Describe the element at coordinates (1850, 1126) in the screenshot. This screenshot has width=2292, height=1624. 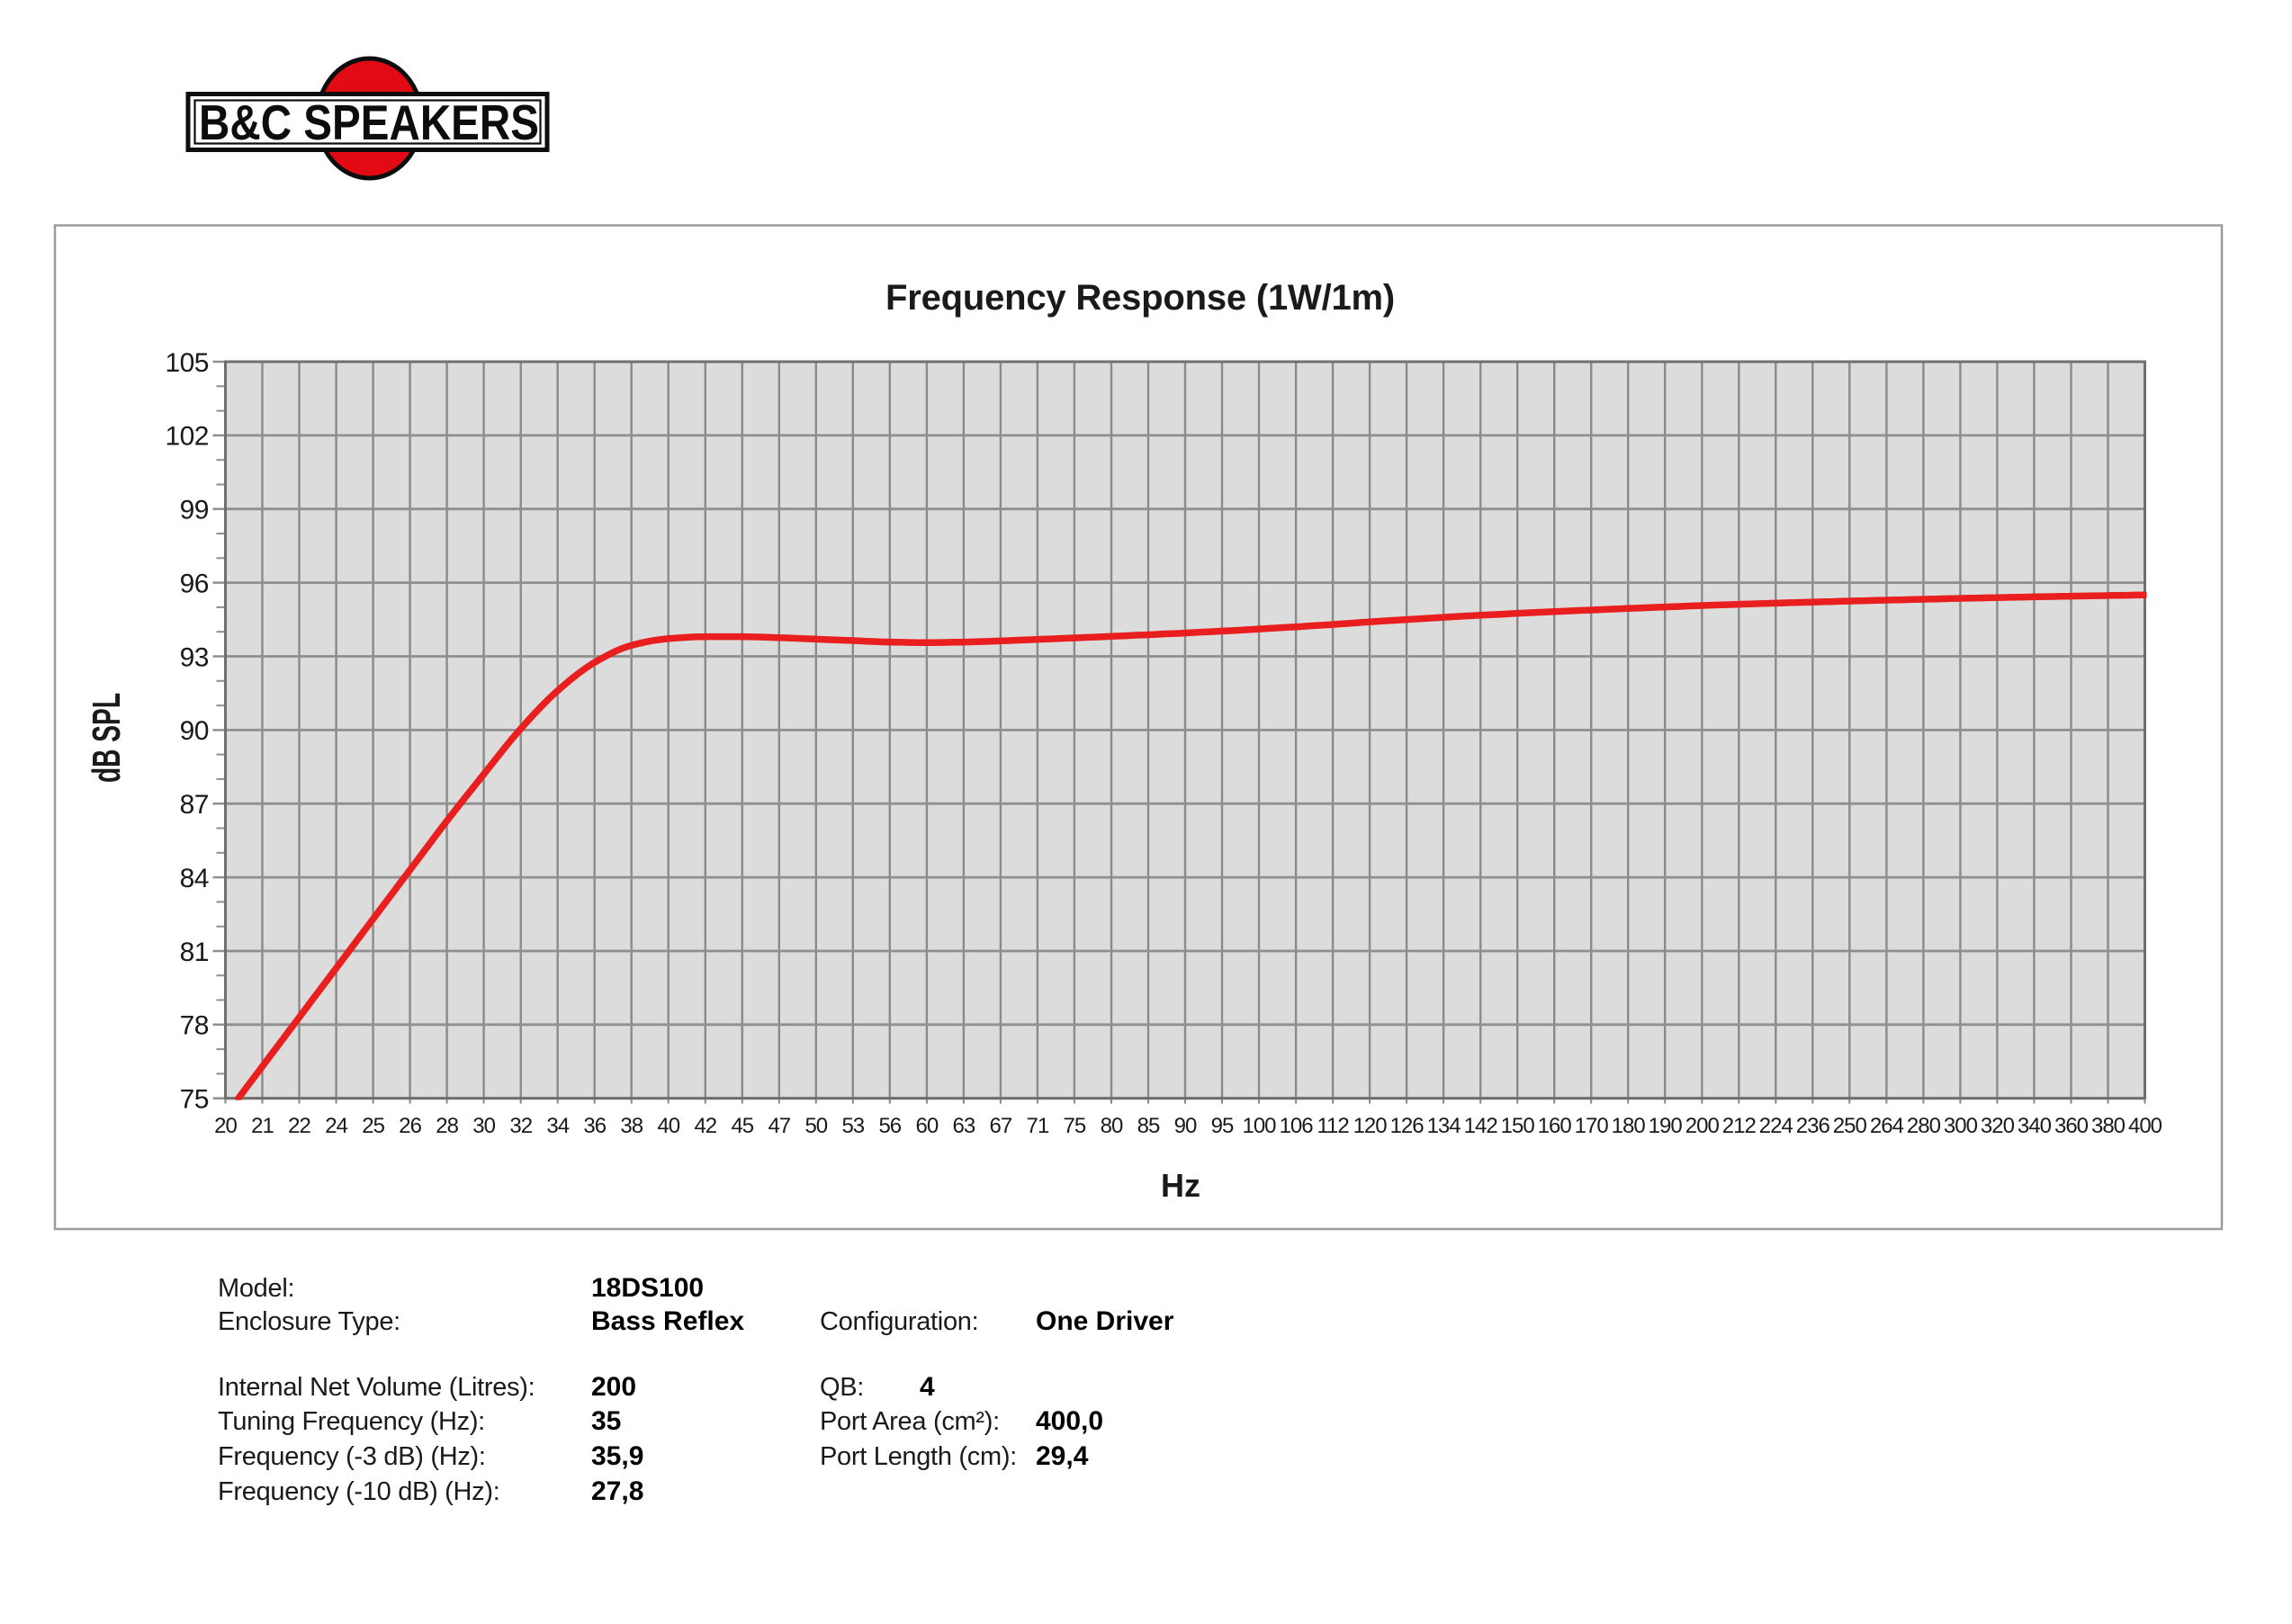
I see `svg-text: 250` at that location.